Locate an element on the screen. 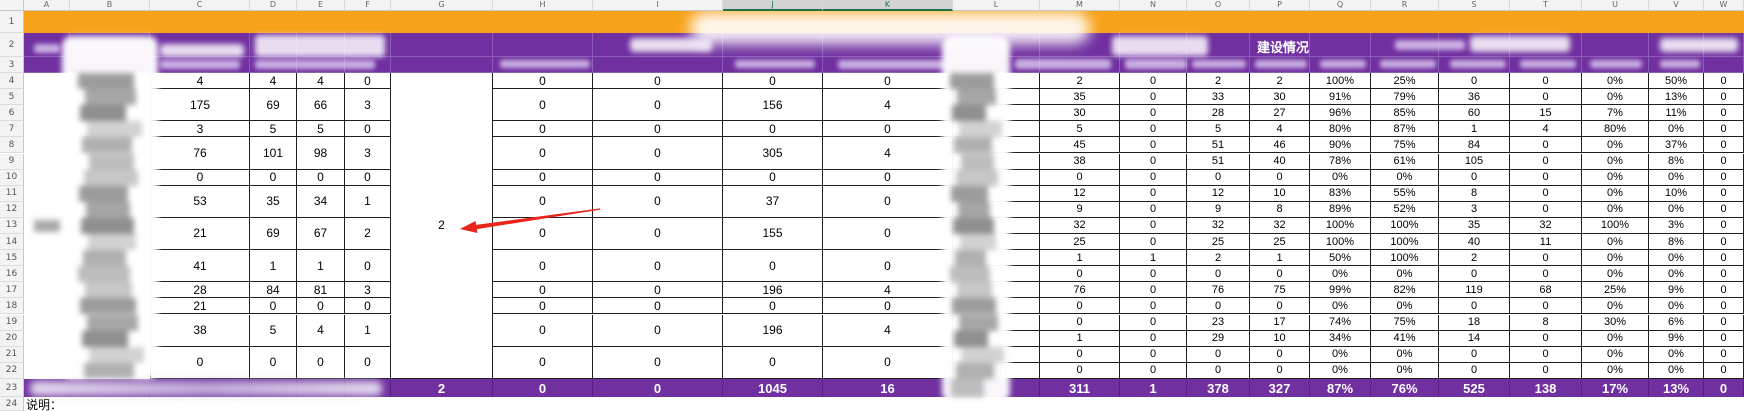 Image resolution: width=1744 pixels, height=411 pixels. row-header-4: 4 is located at coordinates (12, 81).